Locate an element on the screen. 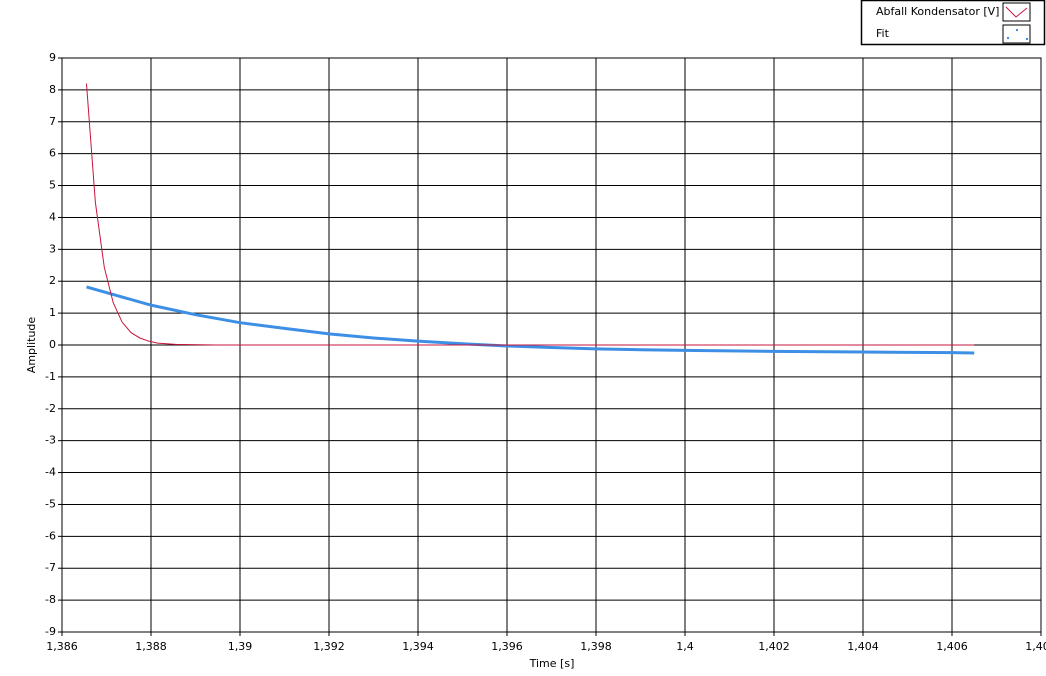 The image size is (1046, 676). x-axis-label: Time [s] is located at coordinates (552, 663).